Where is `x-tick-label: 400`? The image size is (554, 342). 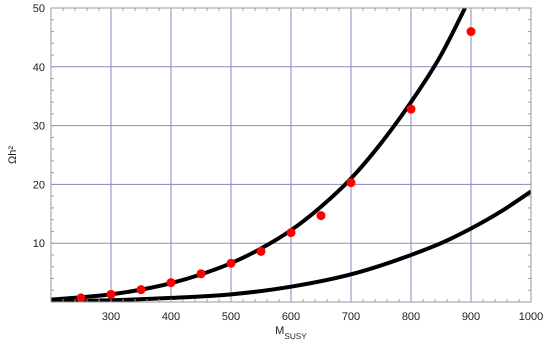 x-tick-label: 400 is located at coordinates (171, 317).